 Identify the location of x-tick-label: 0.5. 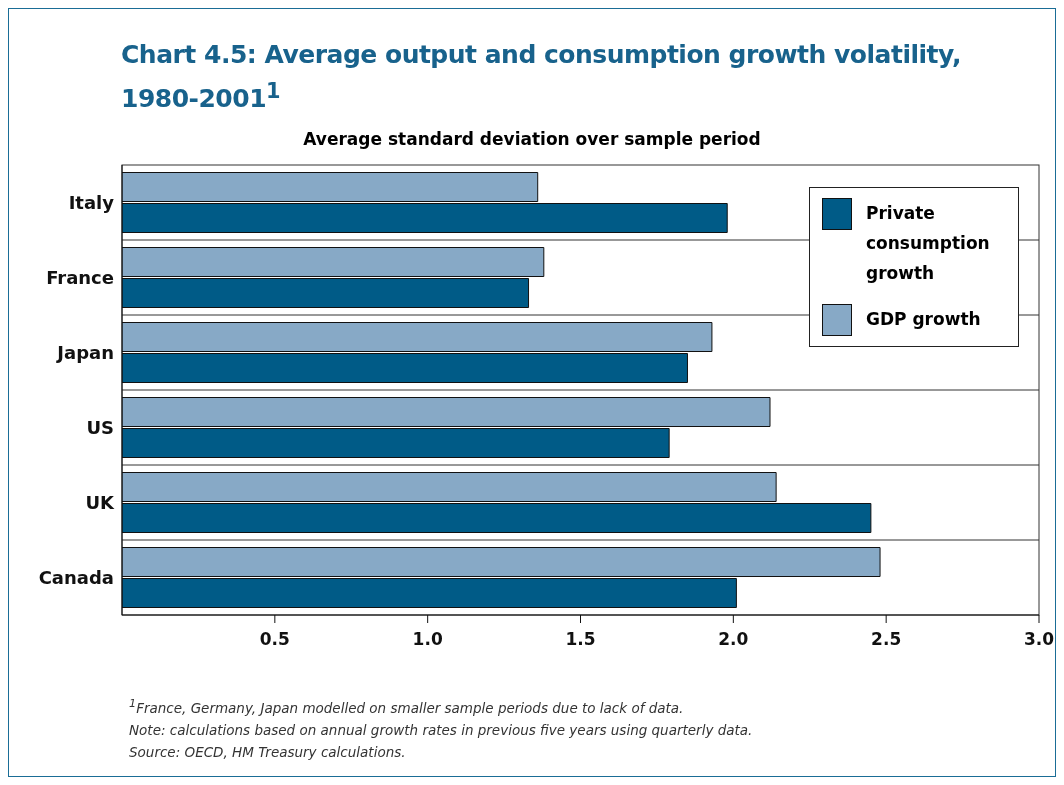
(274, 639).